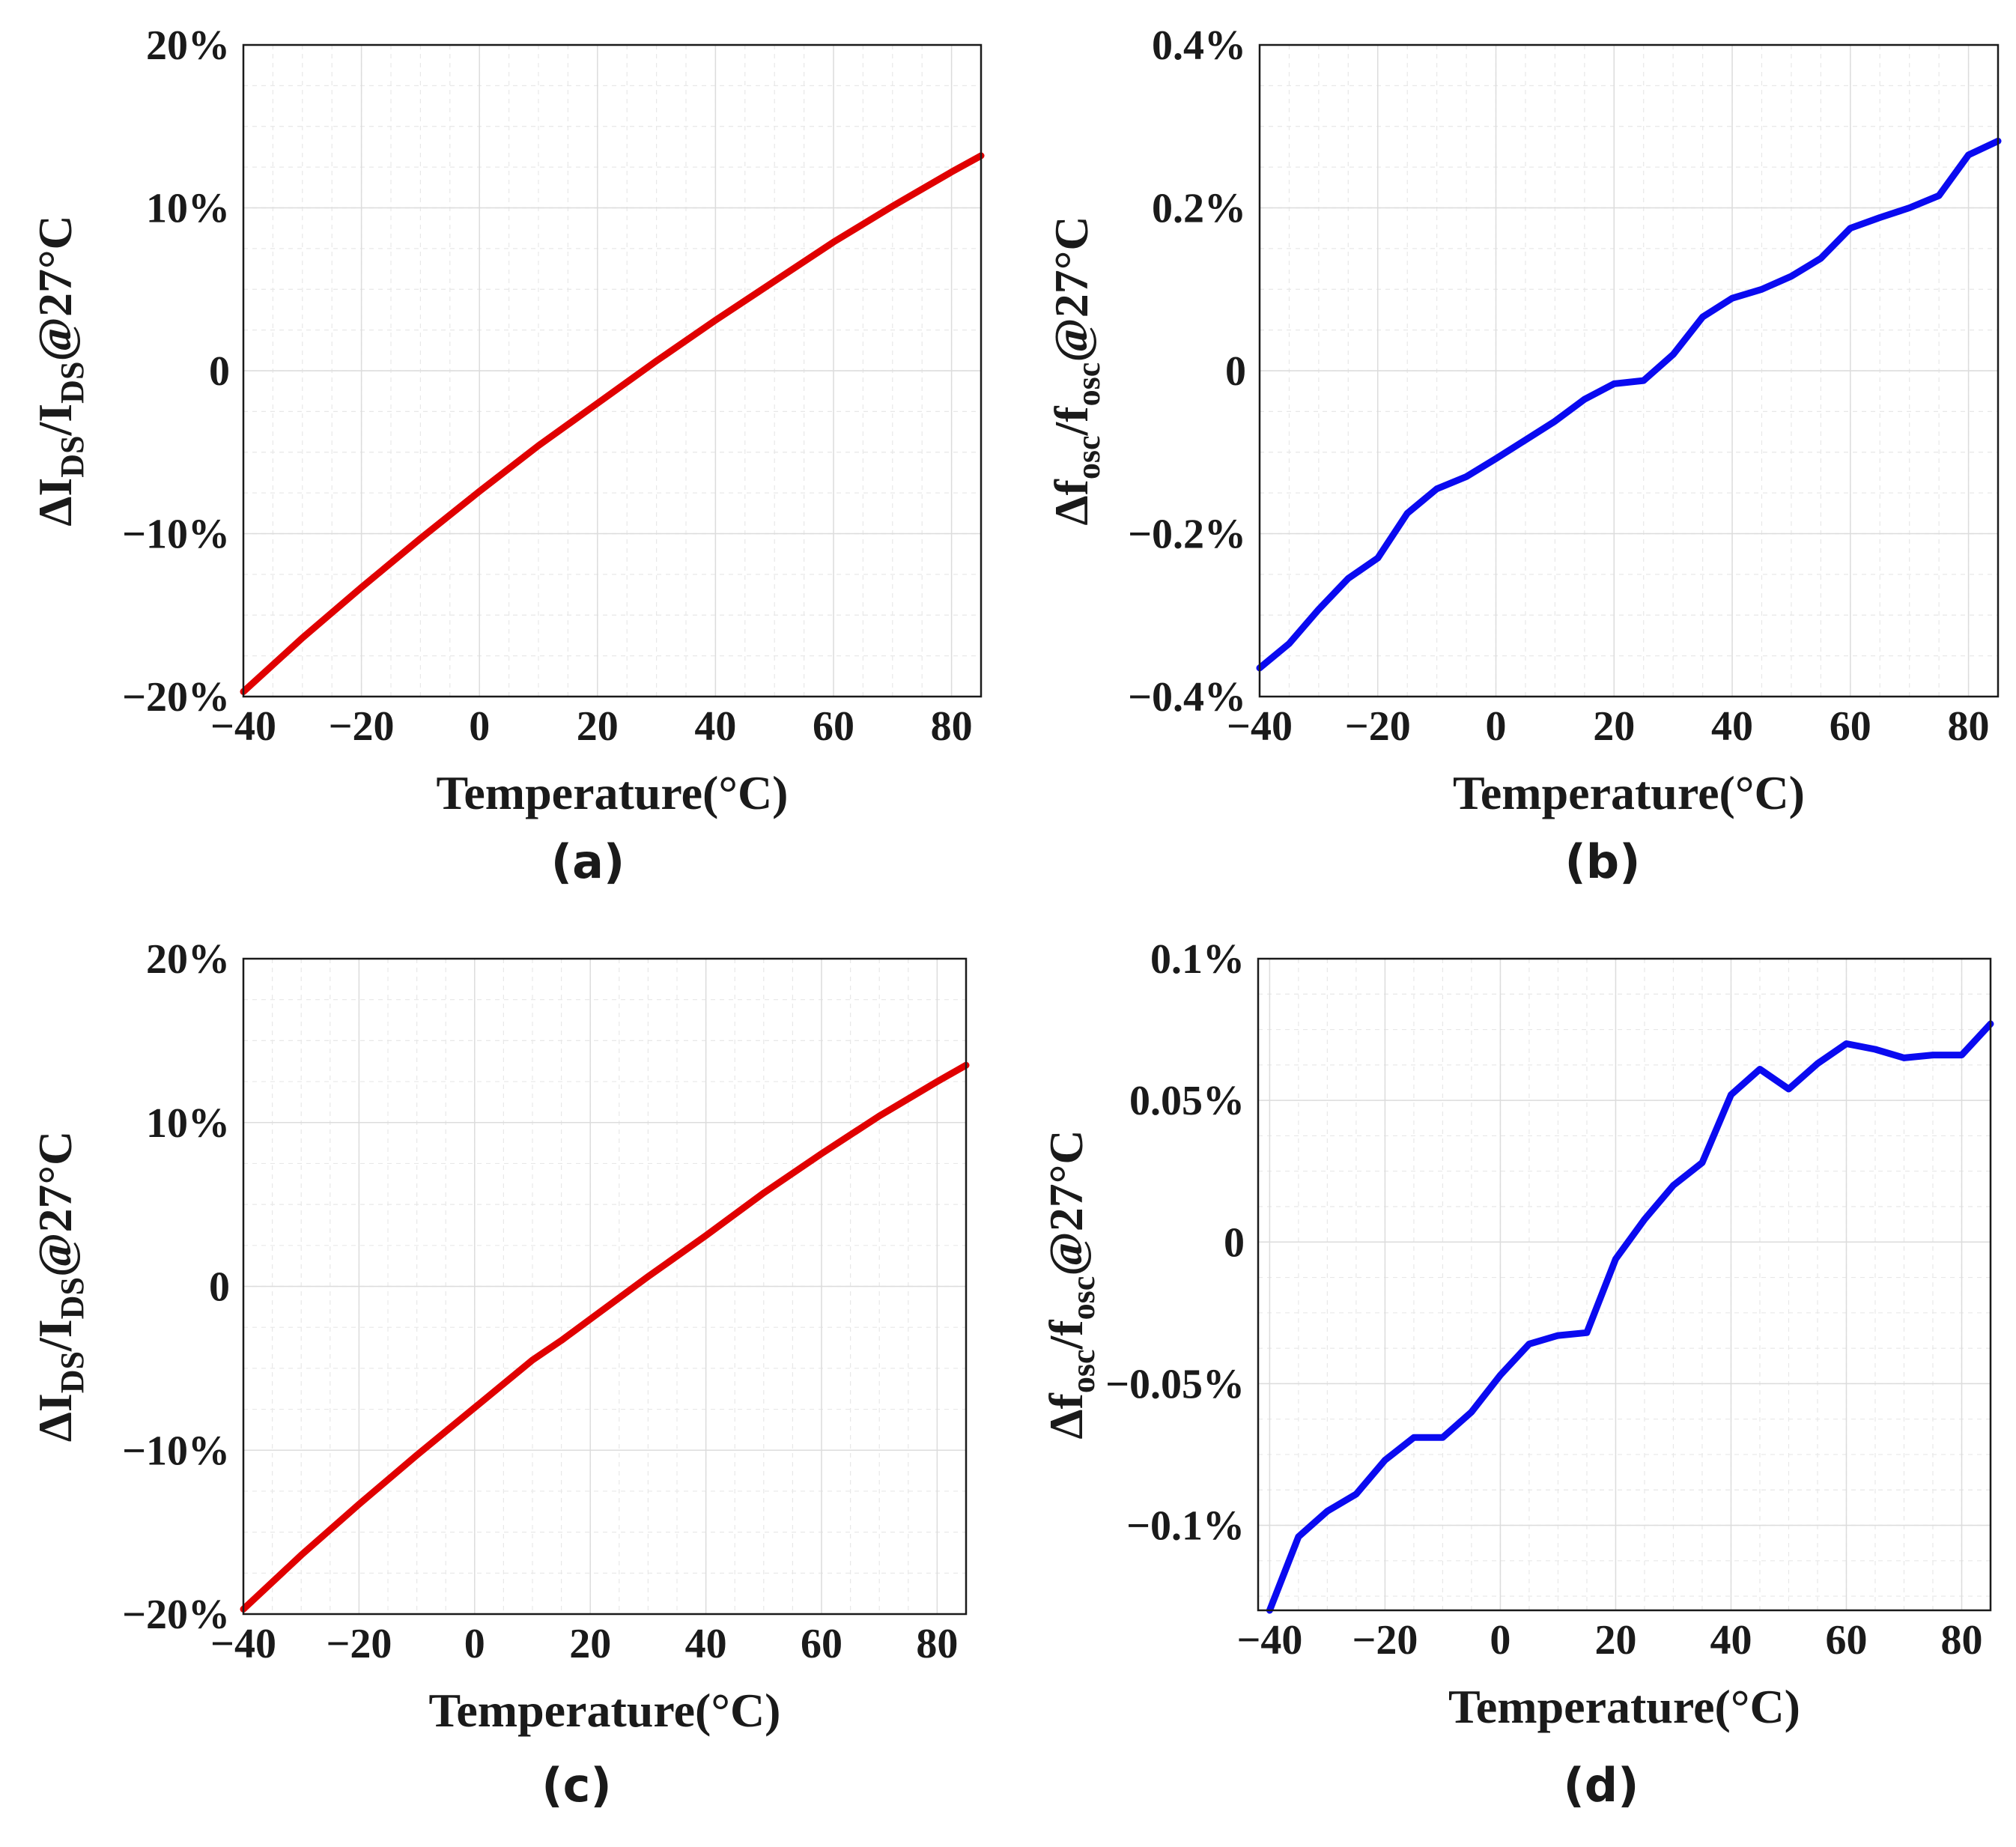  What do you see at coordinates (1187, 697) in the screenshot?
I see `y-tick-label: −0.4%` at bounding box center [1187, 697].